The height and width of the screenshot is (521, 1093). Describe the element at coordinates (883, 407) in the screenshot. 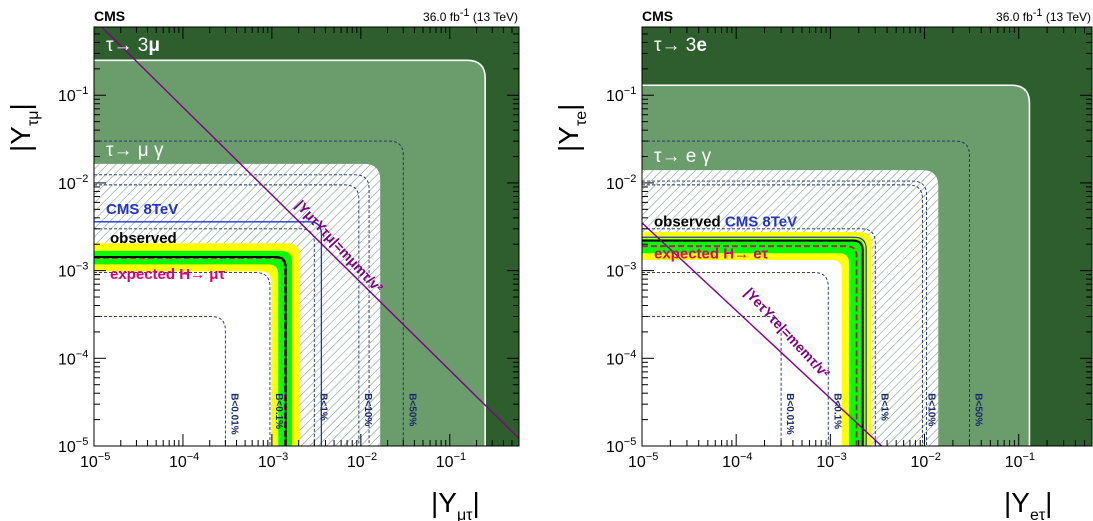

I see `label-B<1%-e-tau: B<1%` at that location.